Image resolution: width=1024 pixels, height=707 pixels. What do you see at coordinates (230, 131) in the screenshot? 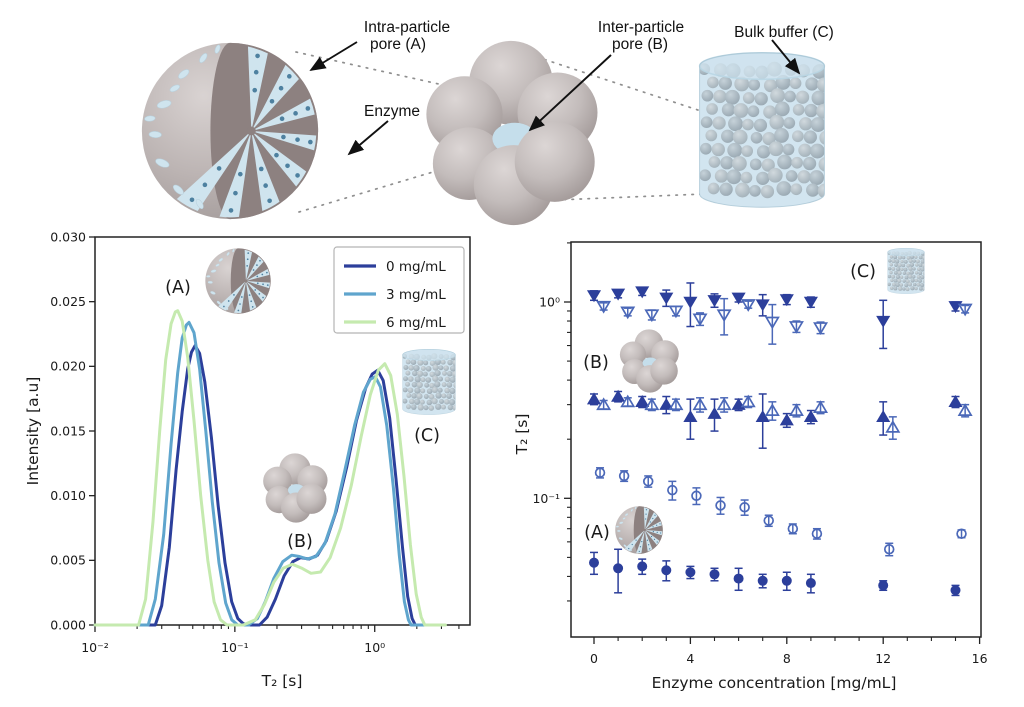
I see `sliced-sphere-illustration` at bounding box center [230, 131].